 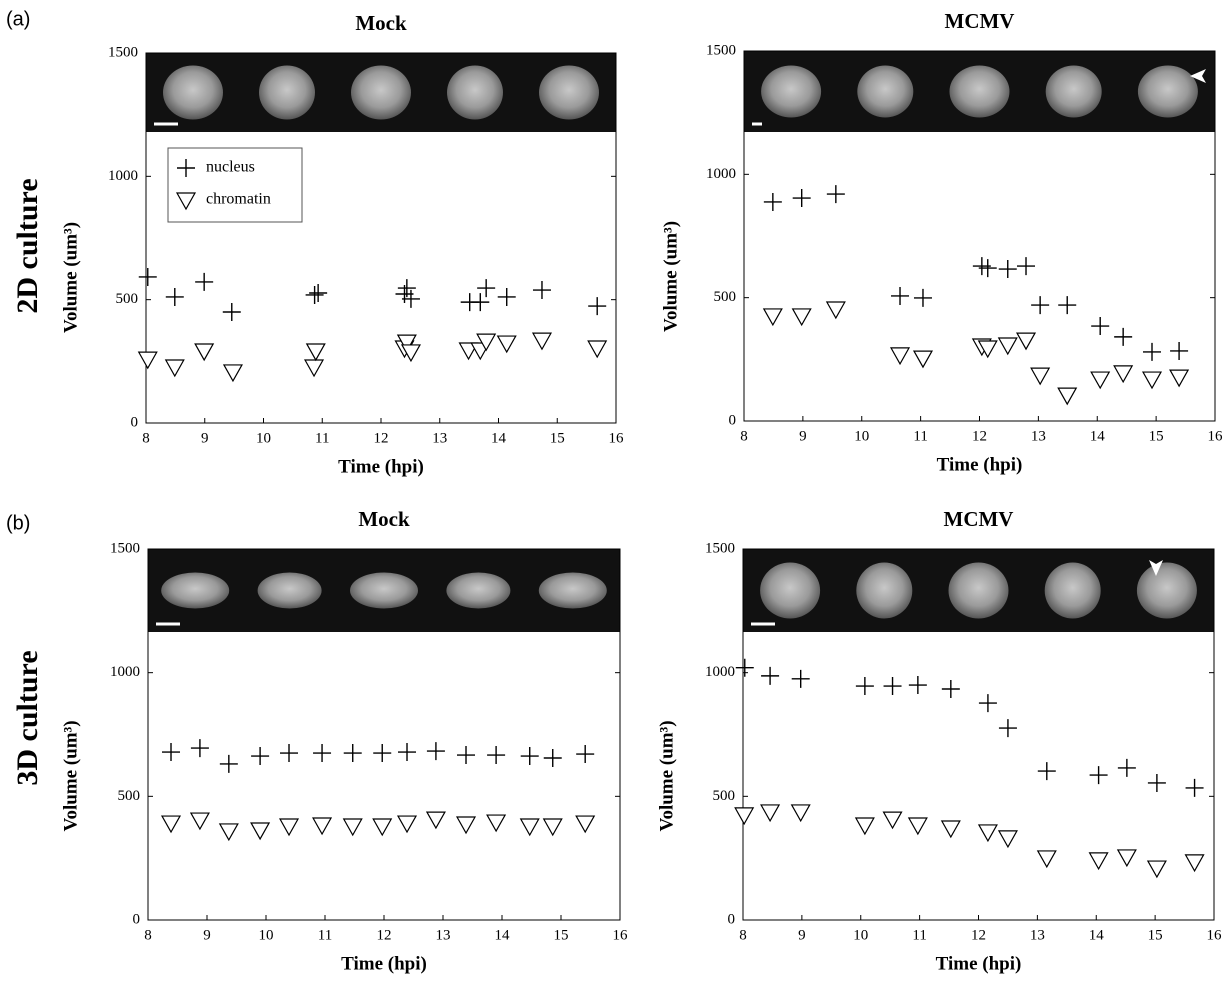 I want to click on chart-title: MCMV, so click(x=980, y=21).